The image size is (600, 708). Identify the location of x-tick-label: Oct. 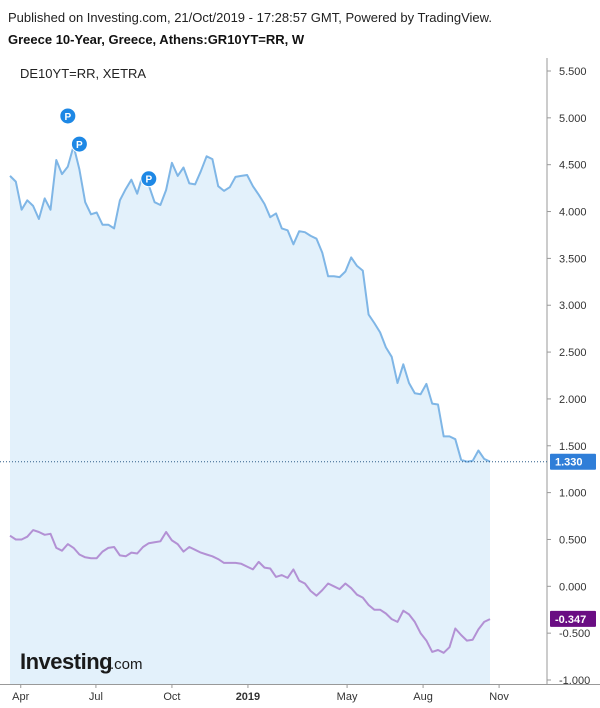
(171, 697).